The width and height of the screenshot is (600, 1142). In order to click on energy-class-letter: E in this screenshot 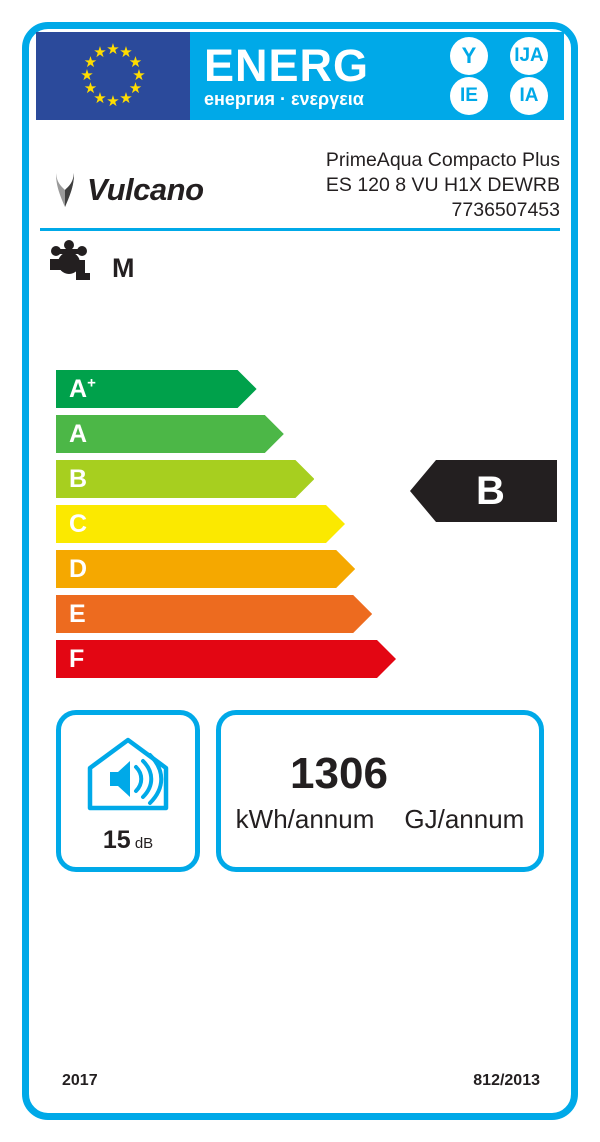, I will do `click(77, 614)`.